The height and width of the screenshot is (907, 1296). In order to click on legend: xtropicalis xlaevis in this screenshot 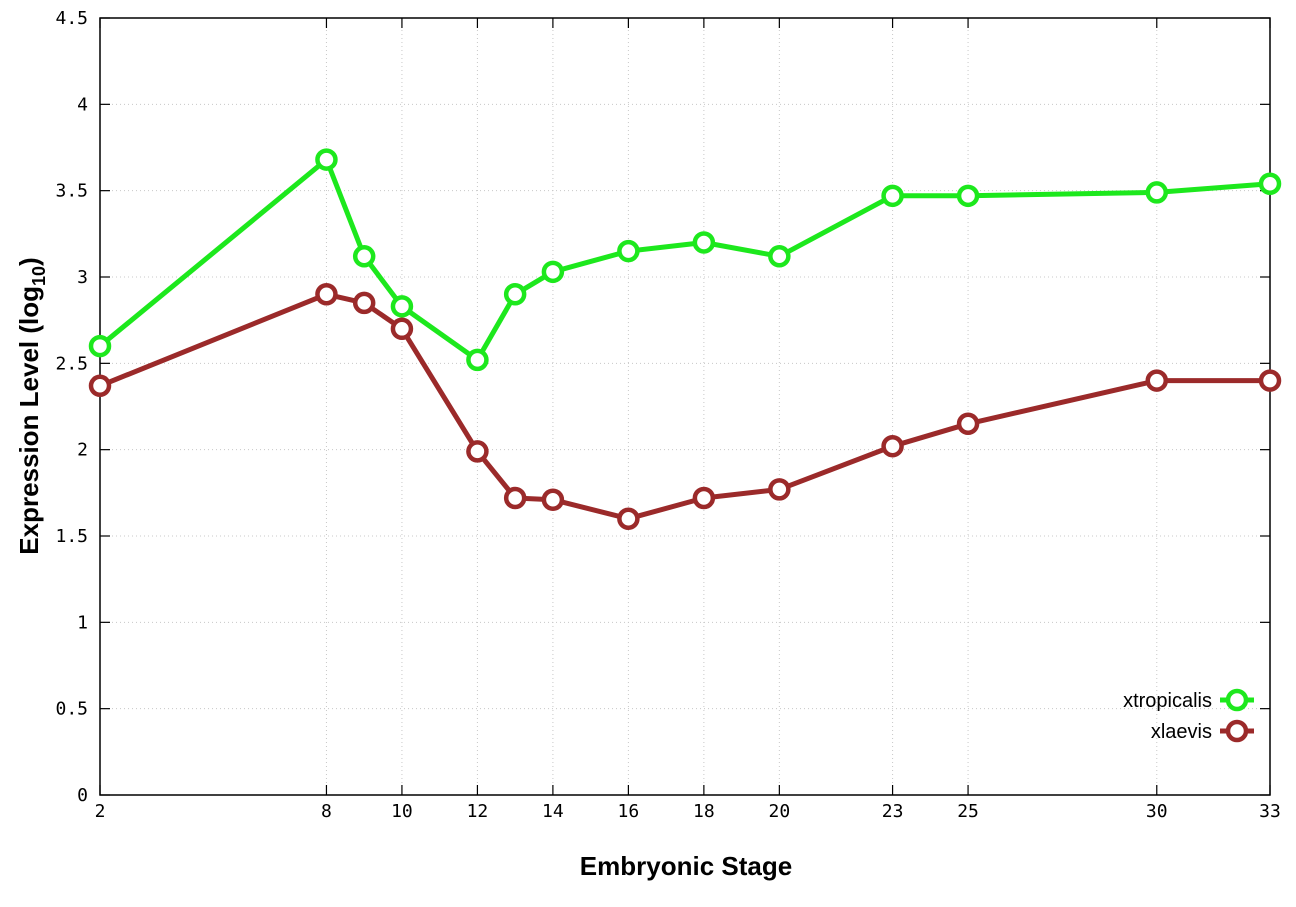, I will do `click(1188, 715)`.